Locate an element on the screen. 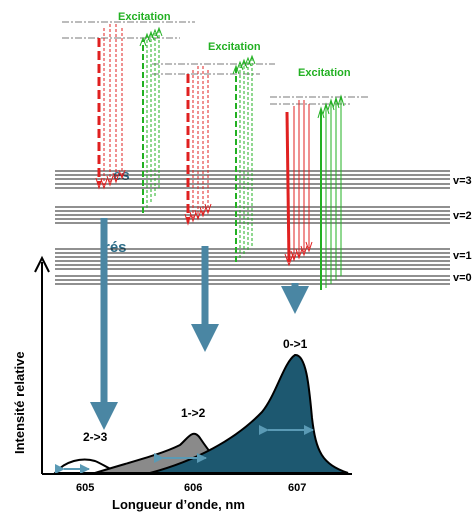 This screenshot has width=476, height=512. spectrum is located at coordinates (200, 414).